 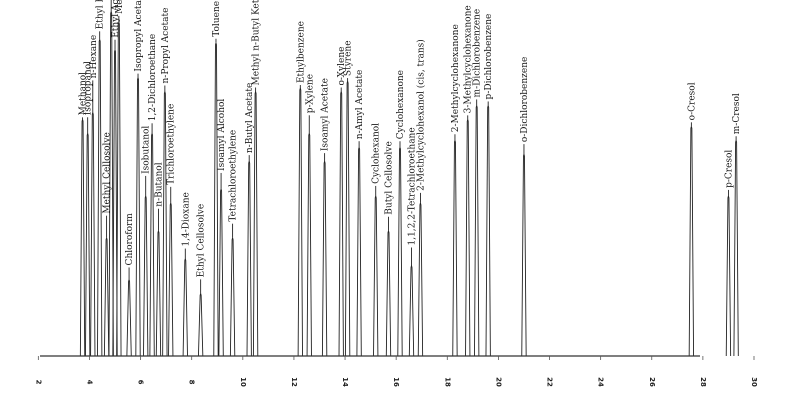 I want to click on peak-label-18: Isoamyl Alcohol, so click(x=222, y=135).